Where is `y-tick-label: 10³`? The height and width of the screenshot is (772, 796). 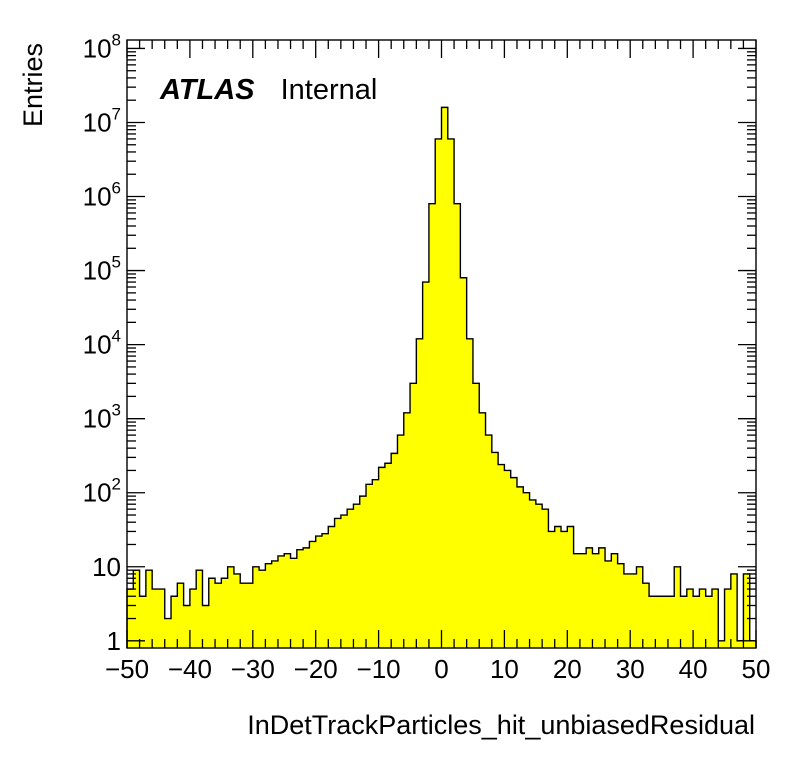 y-tick-label: 10³ is located at coordinates (102, 417).